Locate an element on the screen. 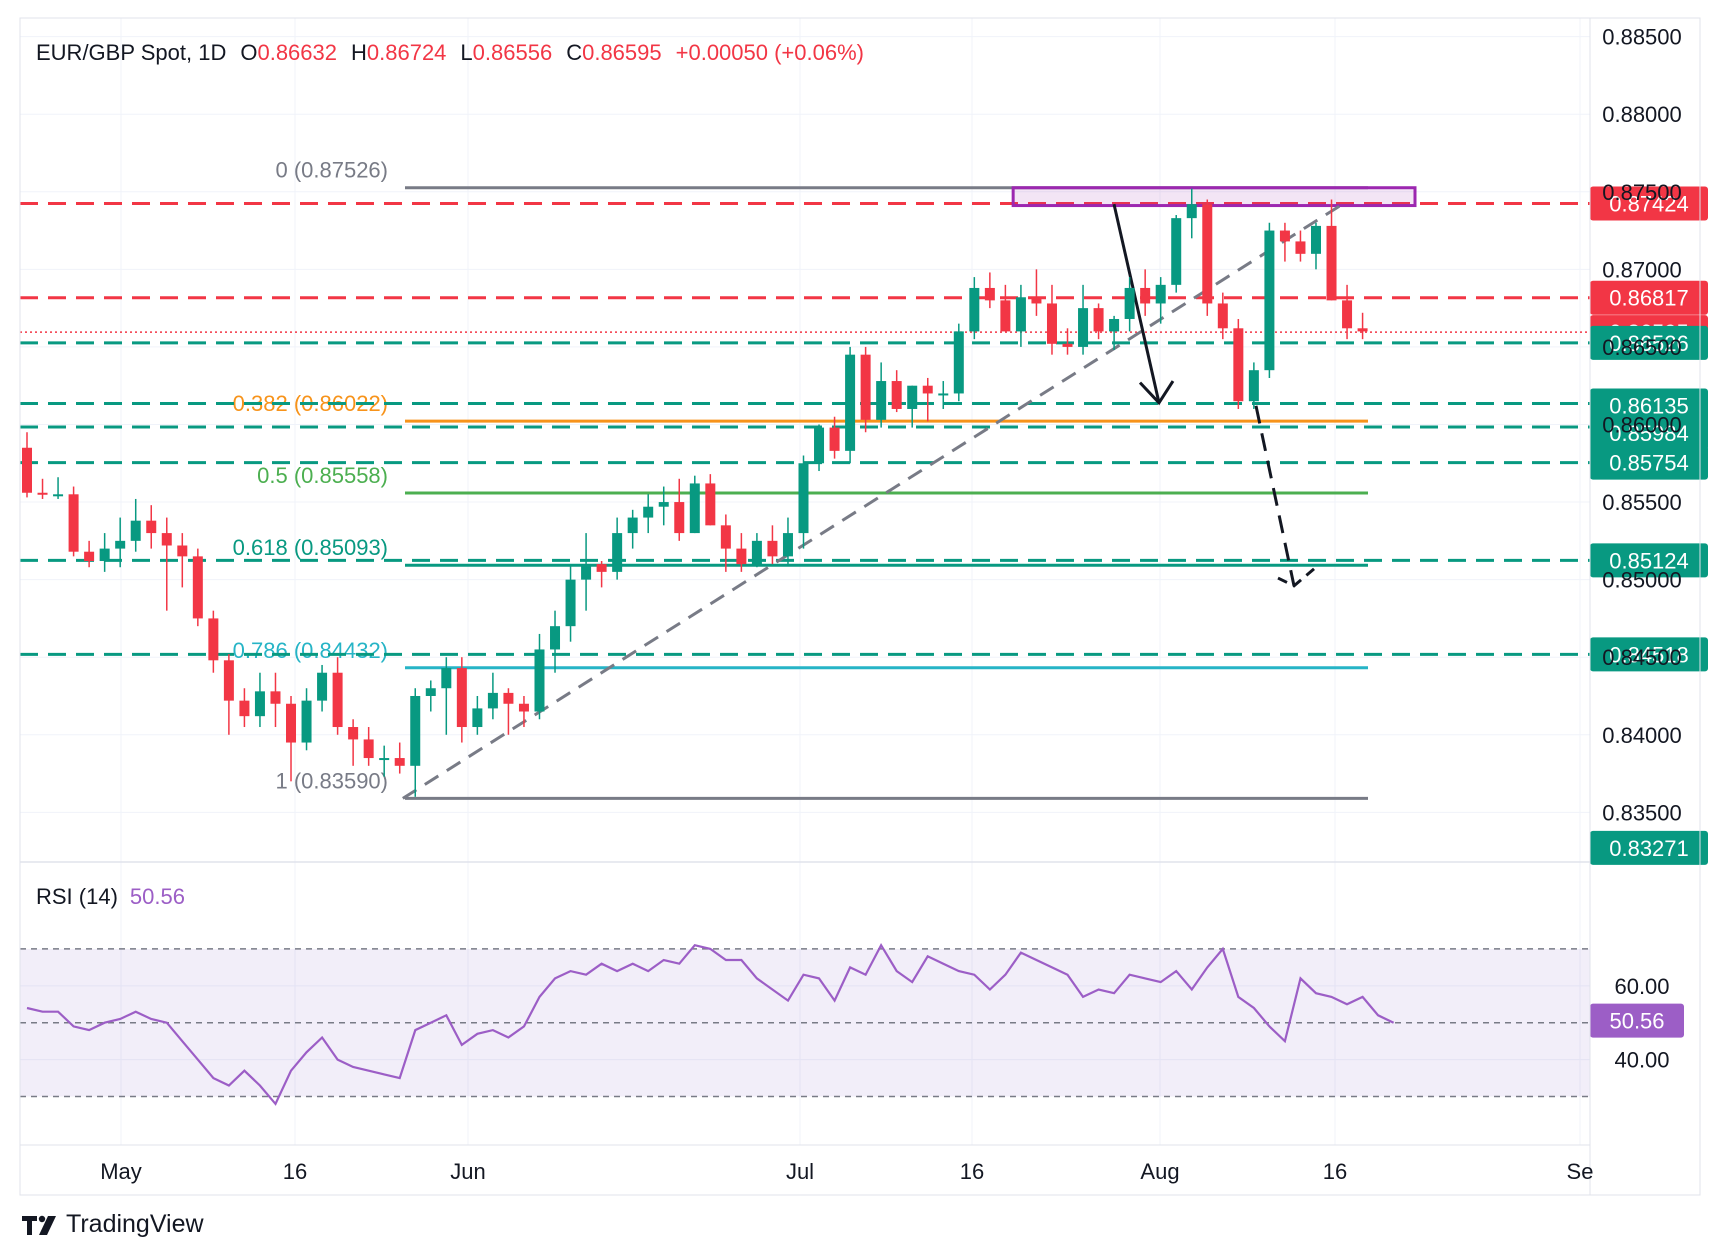  rsi-tick-label: 40.00 is located at coordinates (1641, 1060).